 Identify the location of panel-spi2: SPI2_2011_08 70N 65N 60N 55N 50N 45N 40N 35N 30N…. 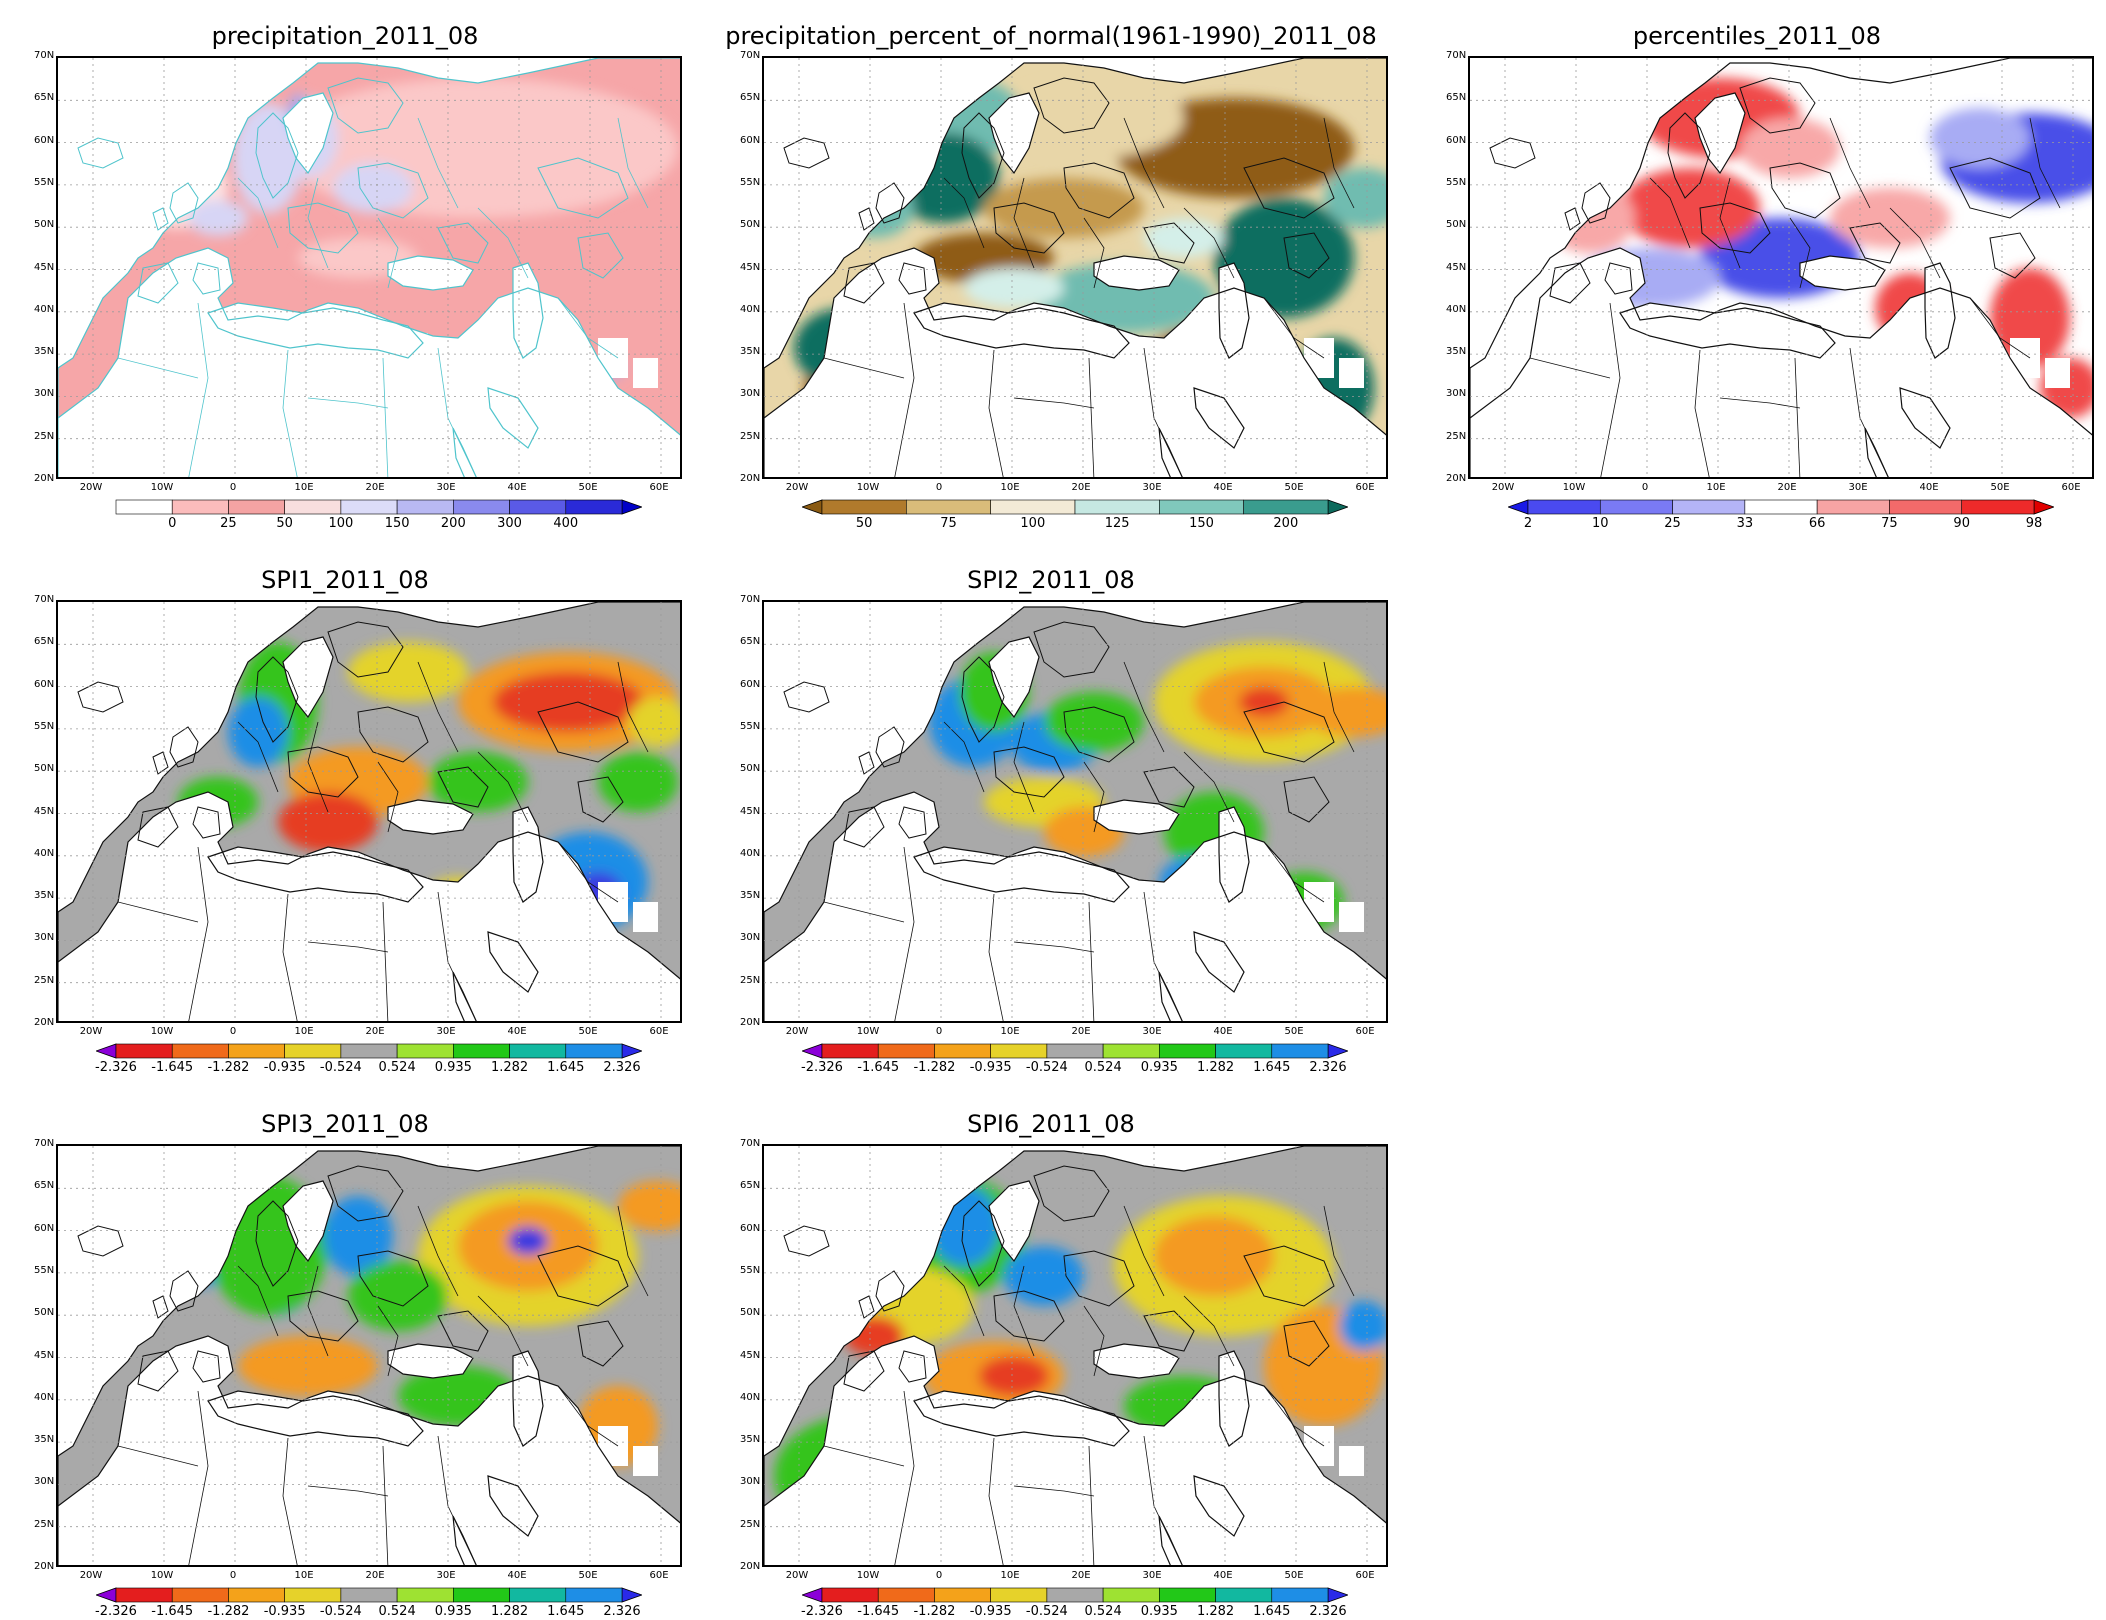
(1051, 826).